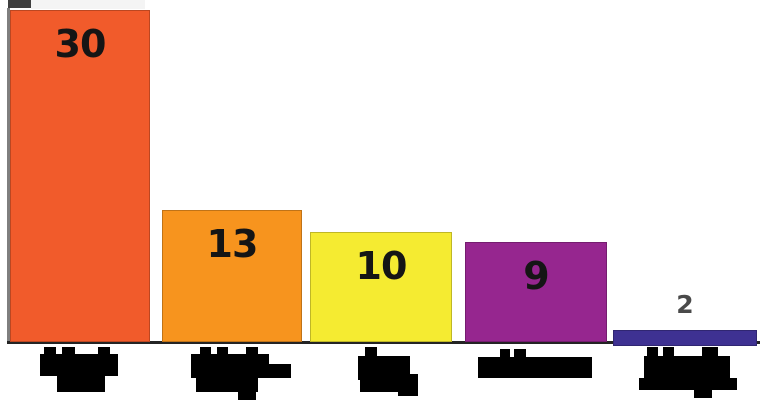 Image resolution: width=768 pixels, height=410 pixels. What do you see at coordinates (88, 4) in the screenshot?
I see `top-edge-light-block` at bounding box center [88, 4].